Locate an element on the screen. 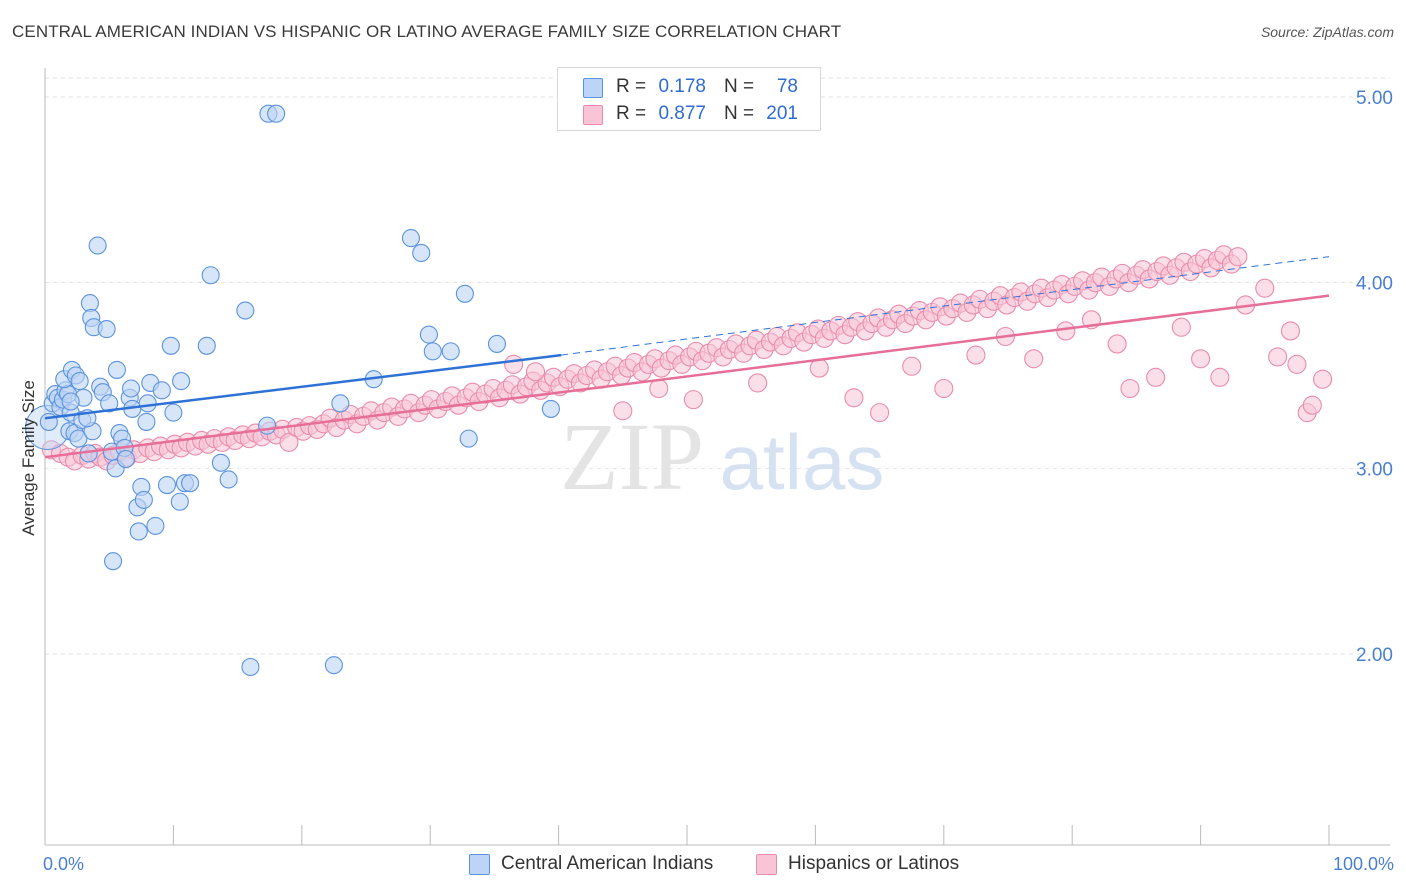 This screenshot has width=1406, height=892. legend: R = 0.178 N = 78 R = 0.877 N = 201 is located at coordinates (689, 99).